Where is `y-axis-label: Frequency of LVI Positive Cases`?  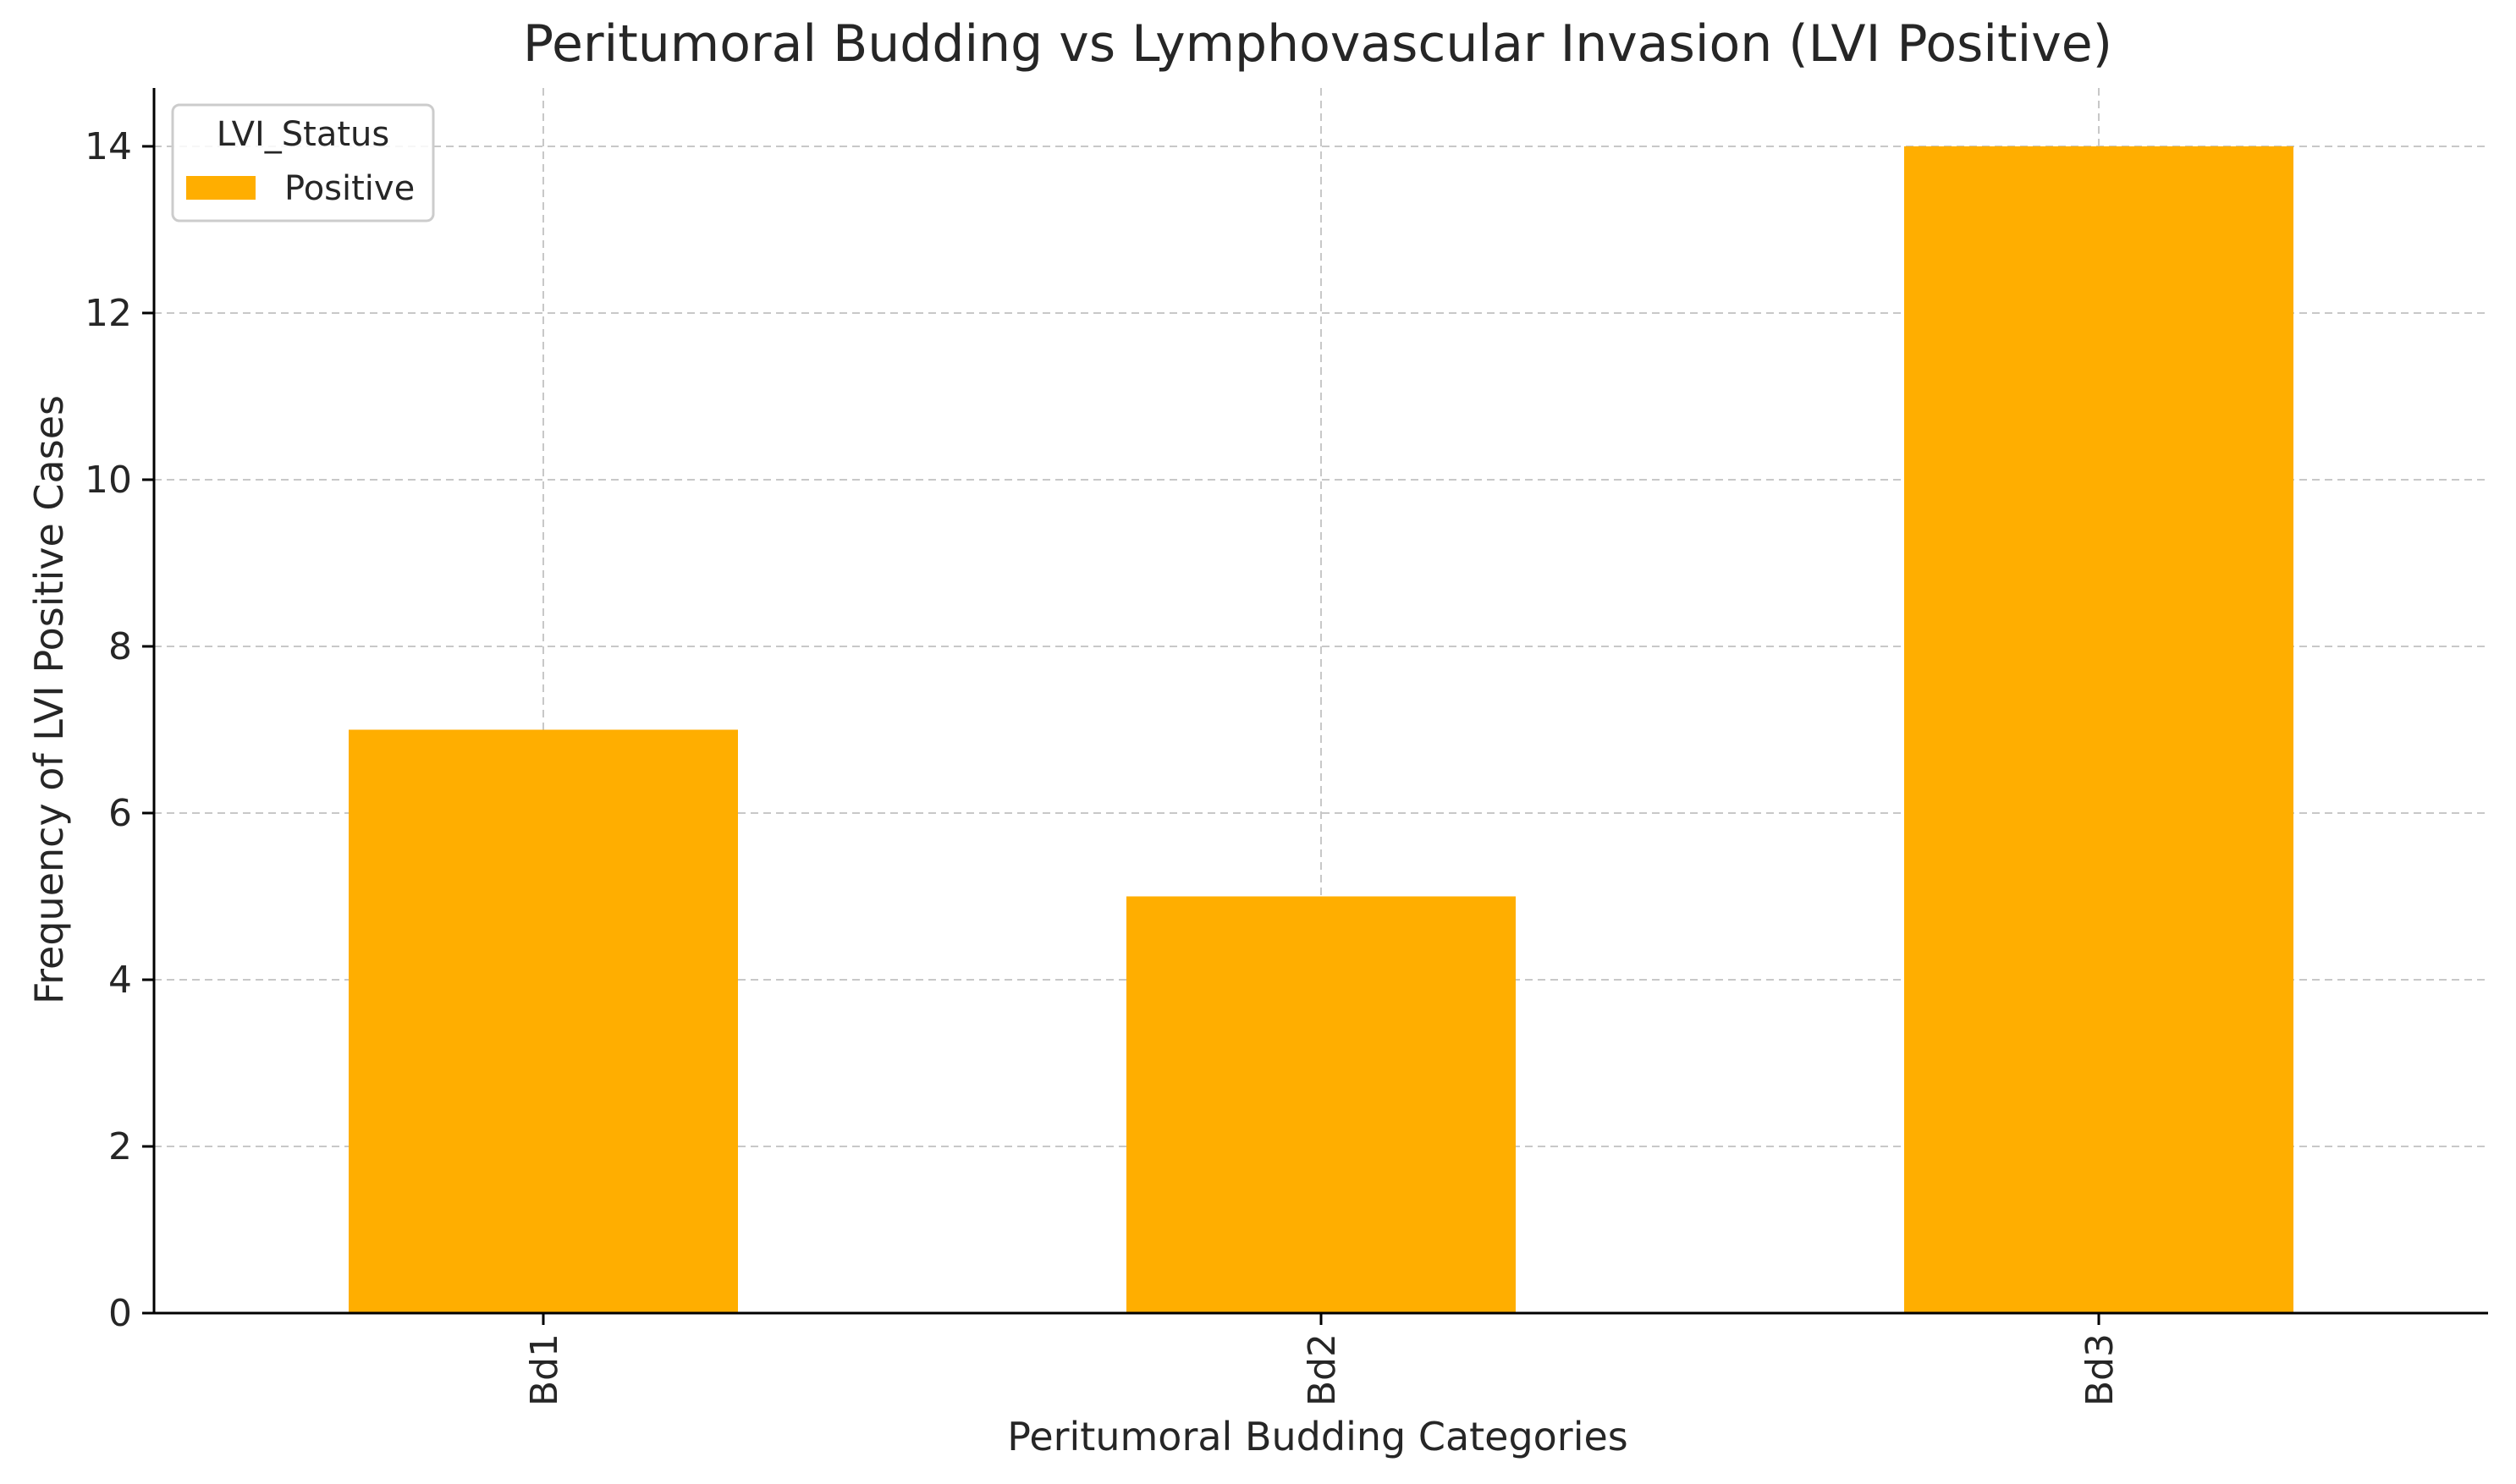 y-axis-label: Frequency of LVI Positive Cases is located at coordinates (49, 699).